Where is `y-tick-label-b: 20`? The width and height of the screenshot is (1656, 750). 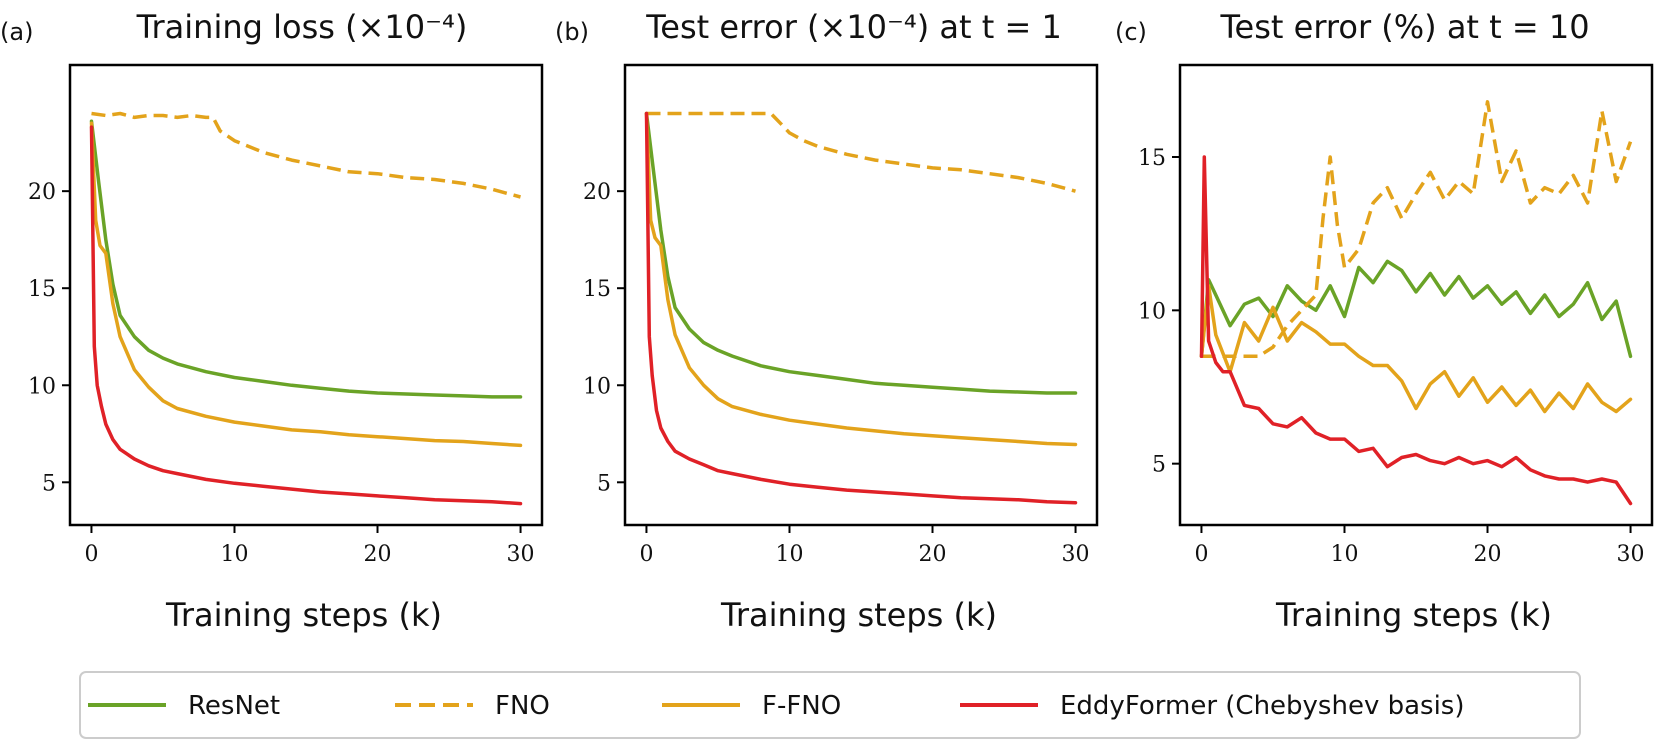 y-tick-label-b: 20 is located at coordinates (597, 192).